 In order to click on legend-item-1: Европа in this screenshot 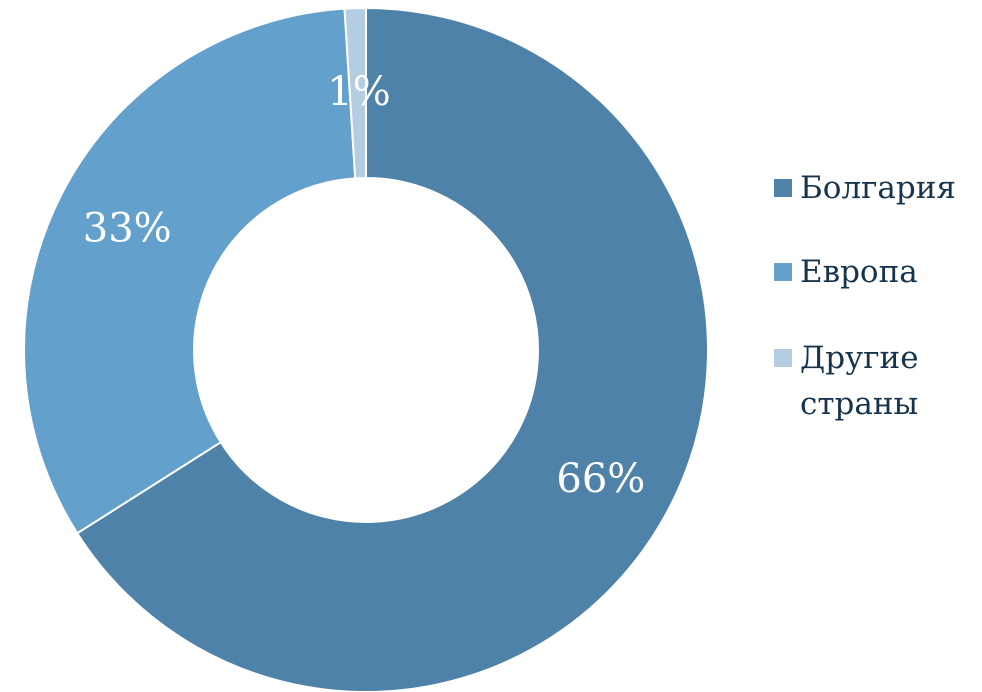, I will do `click(846, 272)`.